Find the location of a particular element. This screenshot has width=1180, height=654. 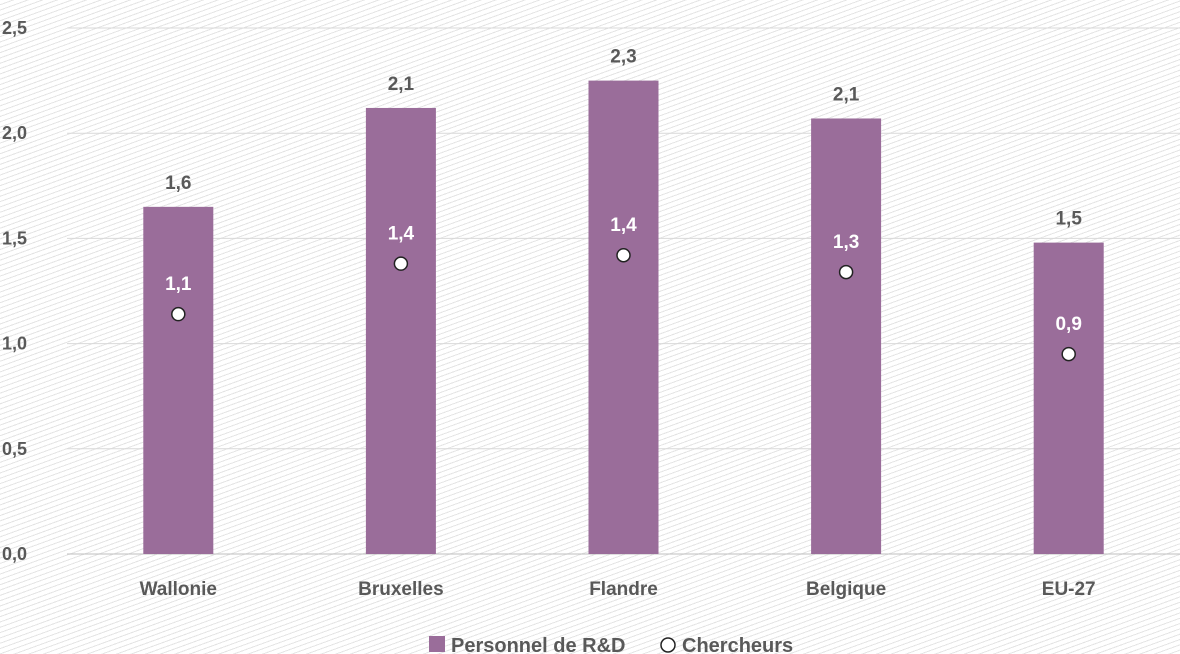

legend: Personnel de R&D Chercheurs is located at coordinates (611, 644).